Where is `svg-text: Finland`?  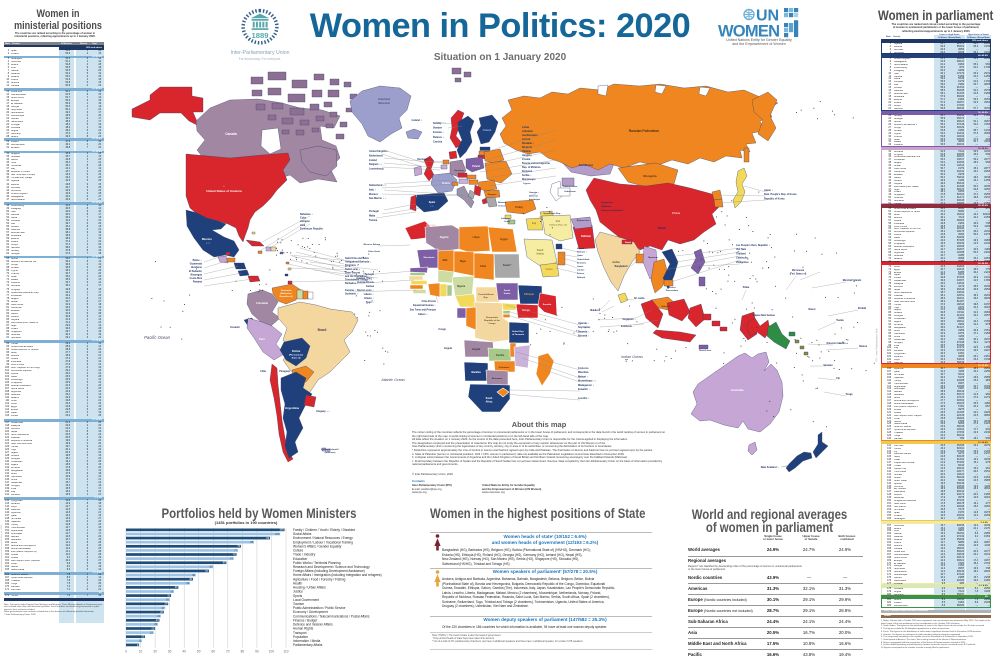
svg-text: Finland is located at coordinates (487, 130).